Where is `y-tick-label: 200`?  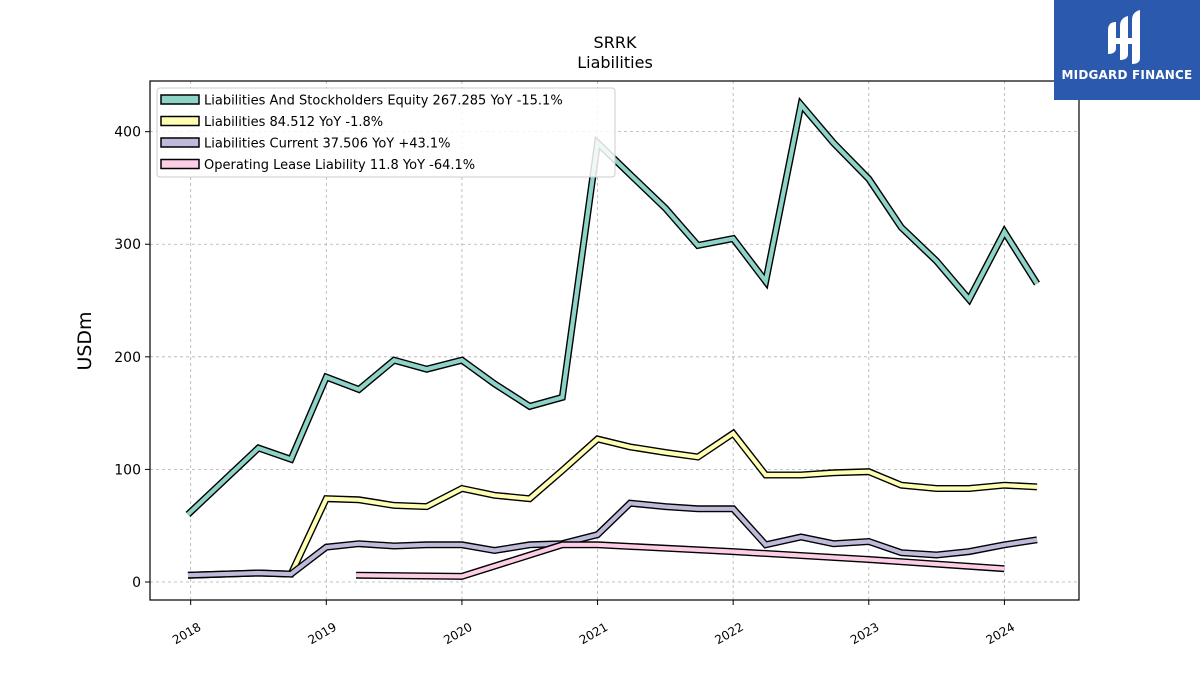 y-tick-label: 200 is located at coordinates (127, 358).